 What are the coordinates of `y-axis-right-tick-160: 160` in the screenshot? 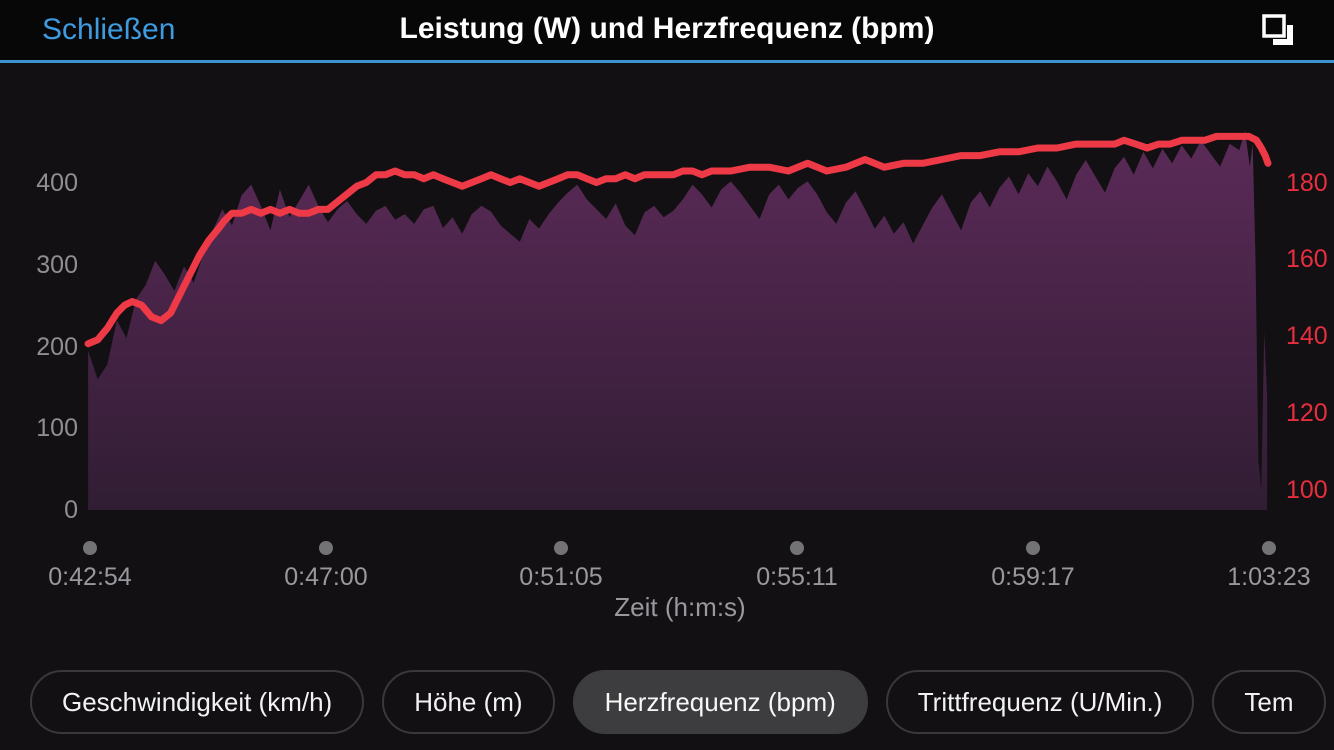 It's located at (1307, 259).